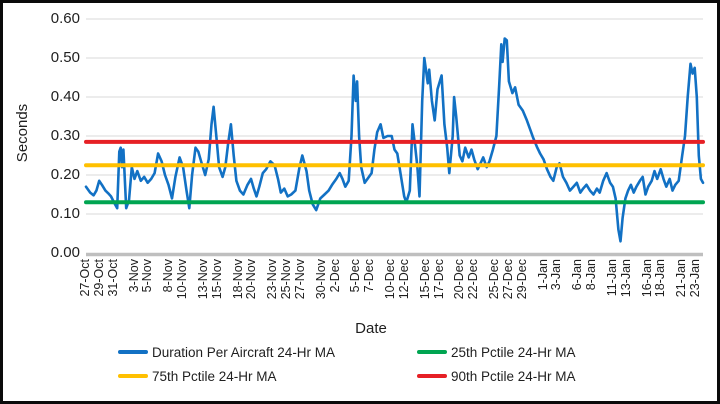  I want to click on y-tick-label: 0.50, so click(65, 57).